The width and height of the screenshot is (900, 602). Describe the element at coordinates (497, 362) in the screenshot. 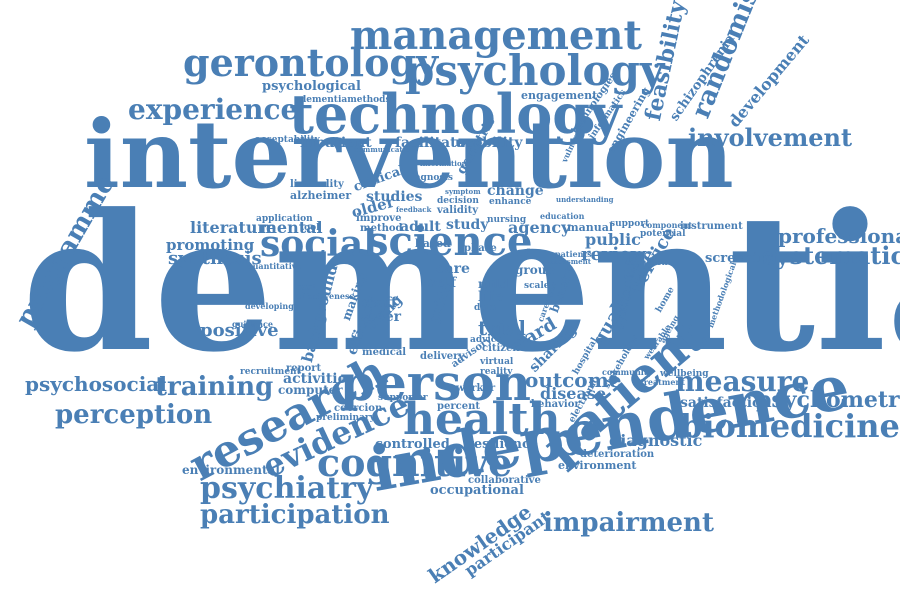

I see `word-virtual: virtual` at that location.